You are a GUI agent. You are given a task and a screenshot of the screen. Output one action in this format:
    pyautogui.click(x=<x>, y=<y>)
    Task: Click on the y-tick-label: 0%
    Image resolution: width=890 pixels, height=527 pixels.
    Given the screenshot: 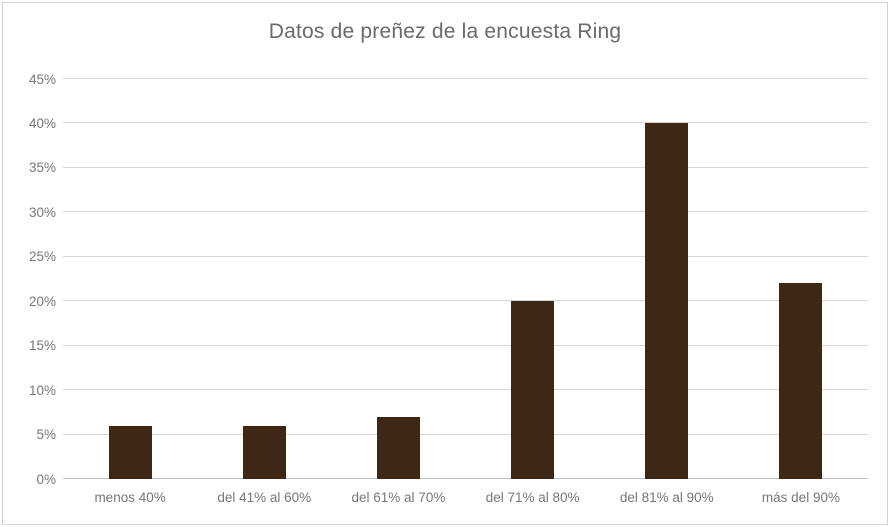 What is the action you would take?
    pyautogui.click(x=46, y=479)
    